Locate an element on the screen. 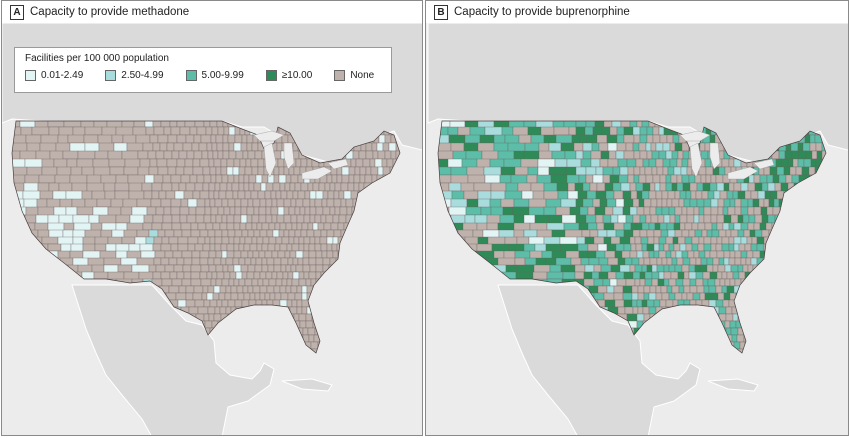  mexico-landmass is located at coordinates (599, 359).